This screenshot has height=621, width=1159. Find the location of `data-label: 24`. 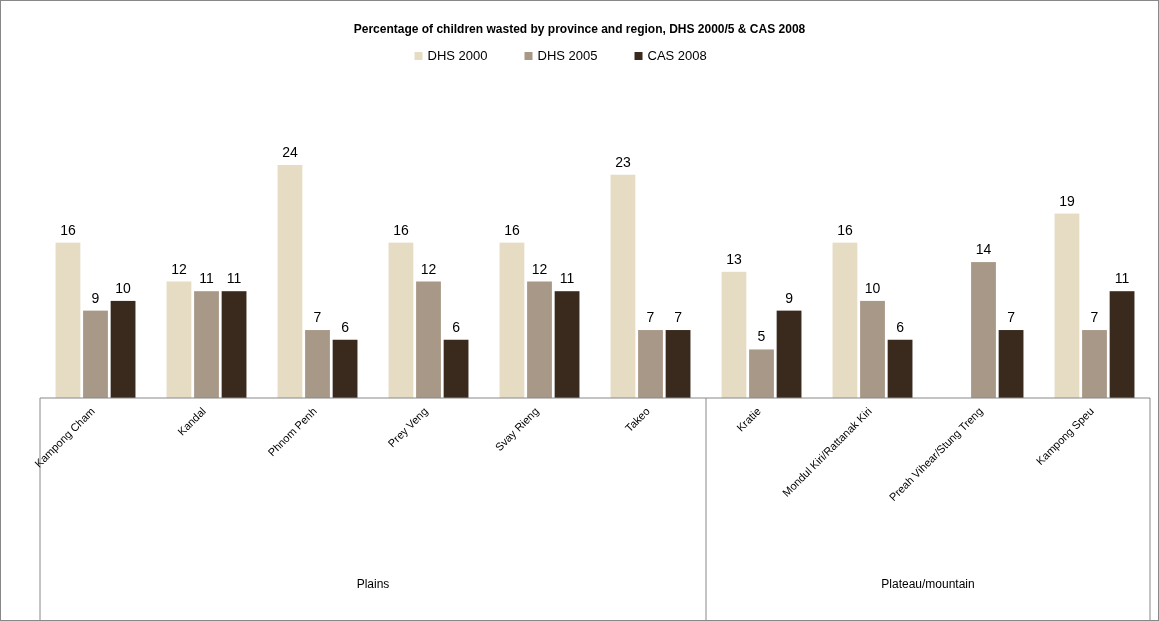

data-label: 24 is located at coordinates (290, 152).